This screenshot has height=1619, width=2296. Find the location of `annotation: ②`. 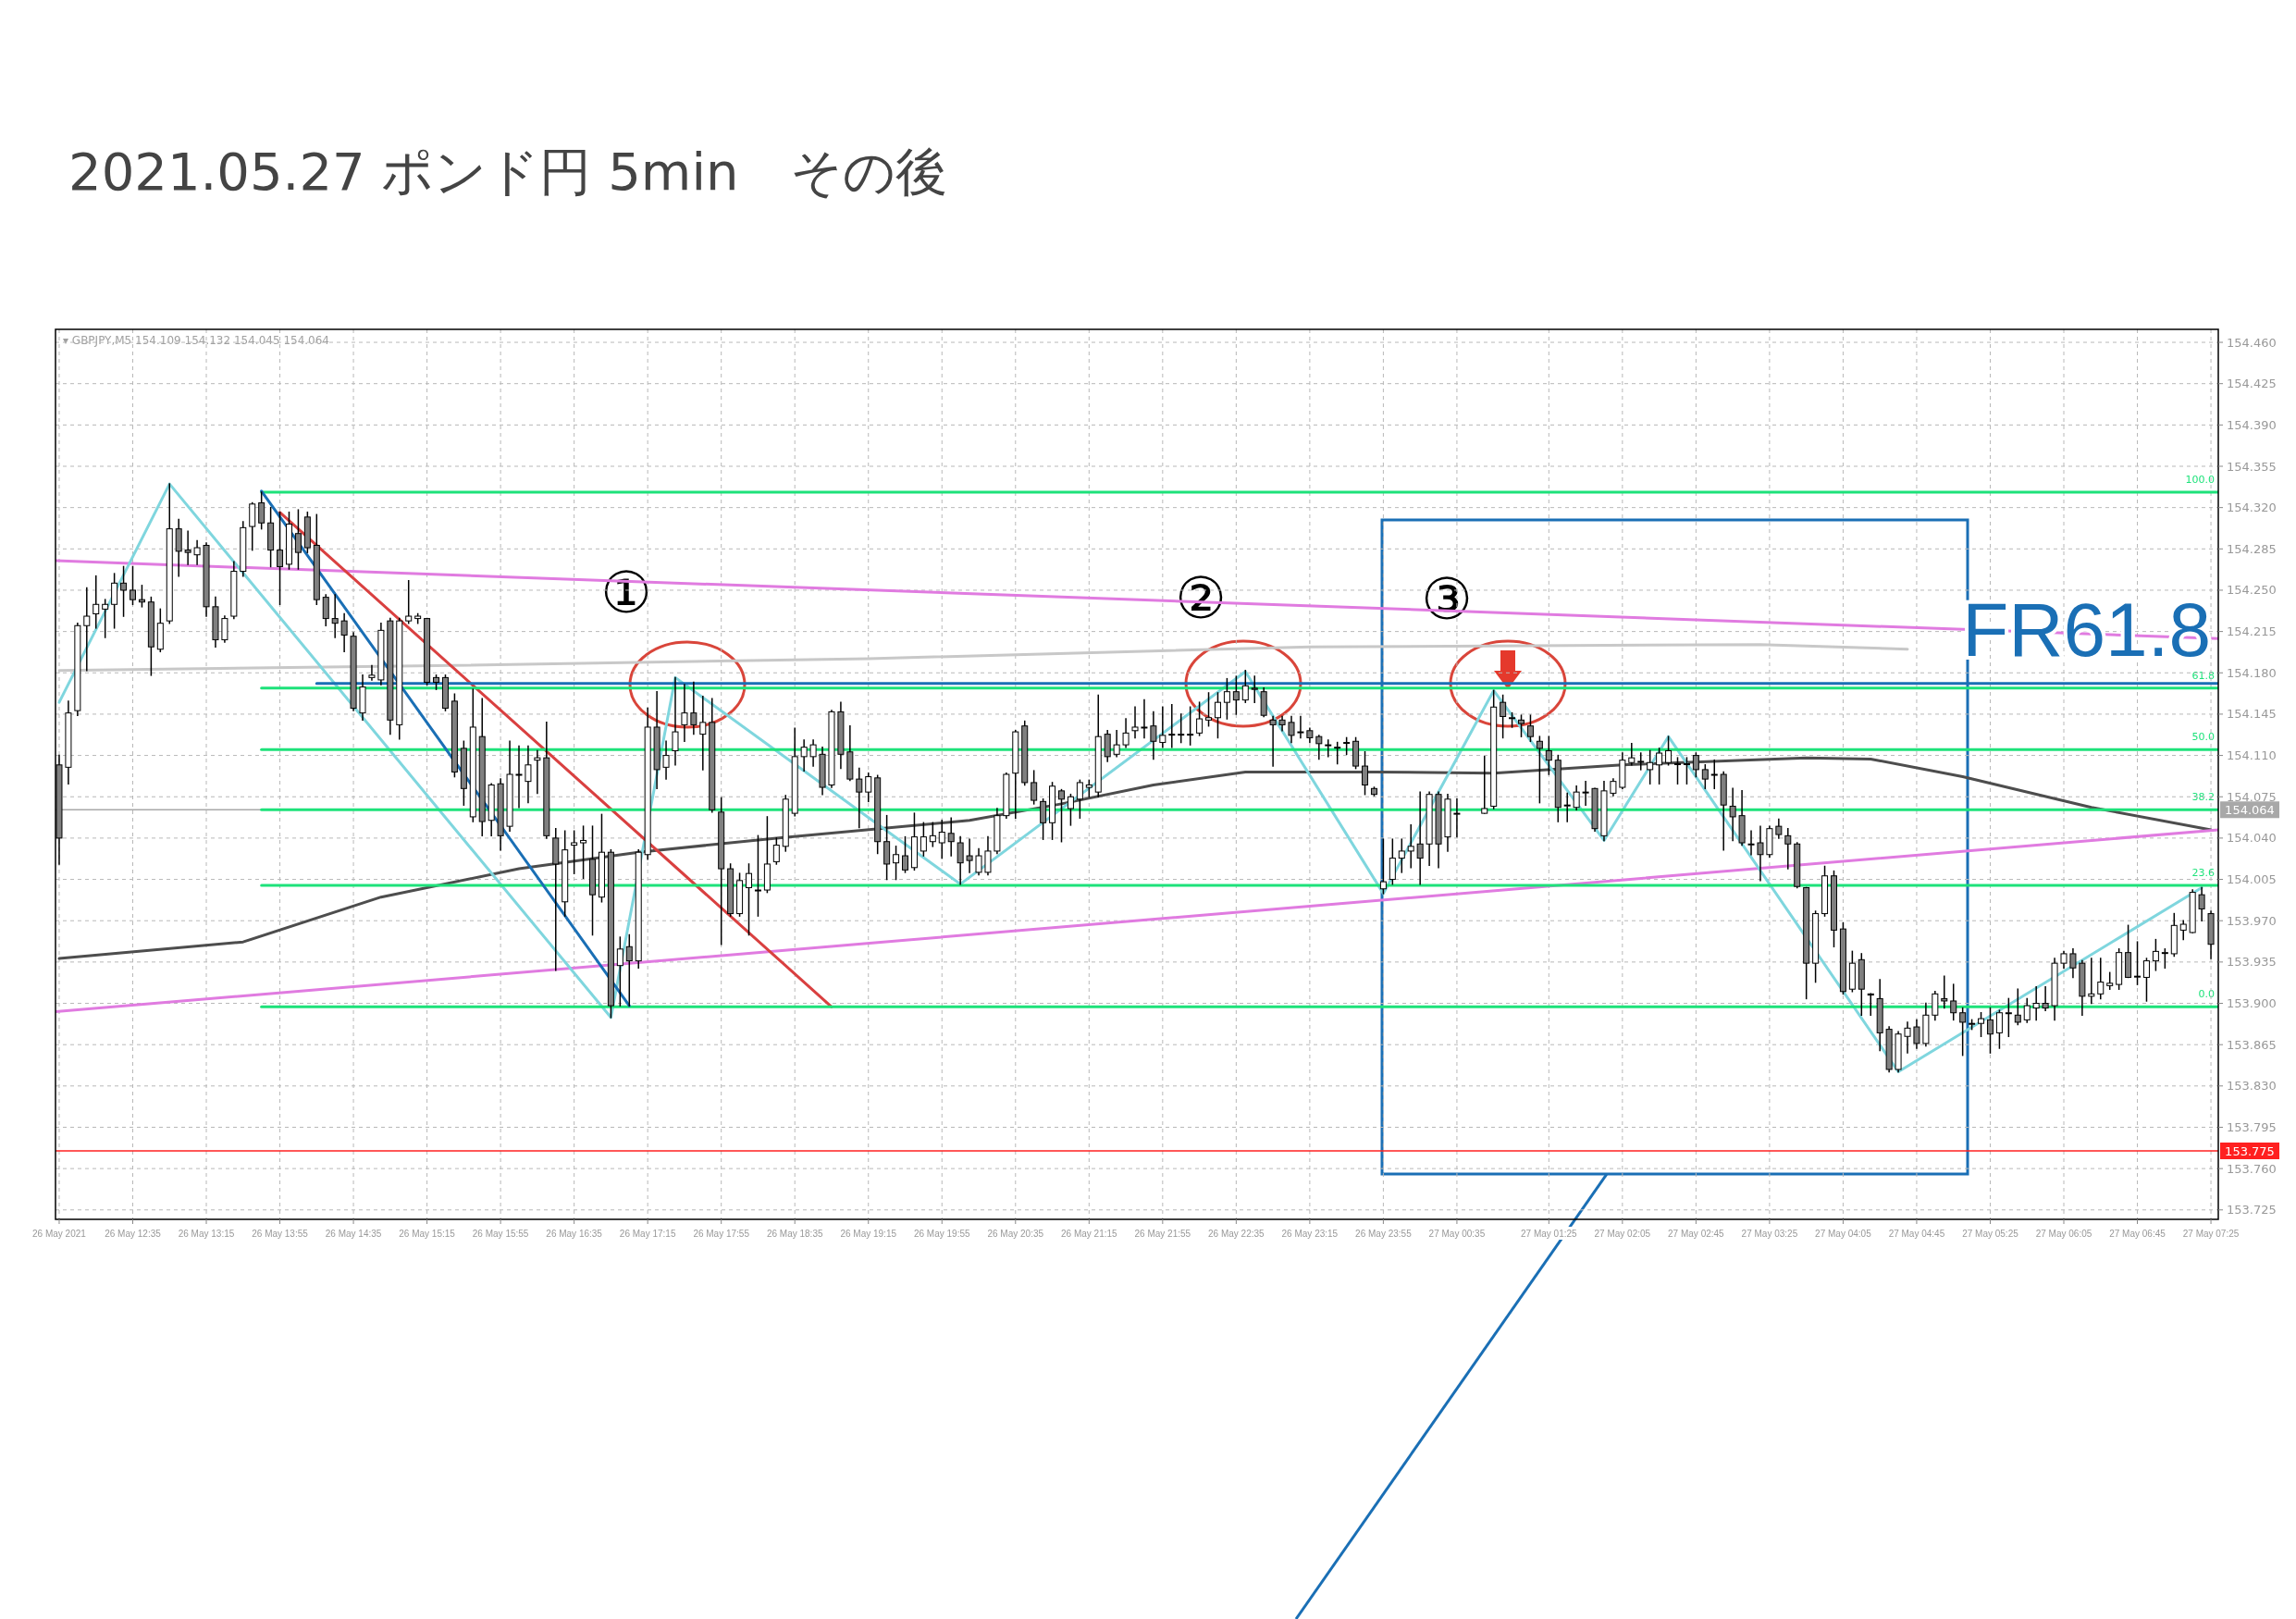

annotation: ② is located at coordinates (1201, 597).